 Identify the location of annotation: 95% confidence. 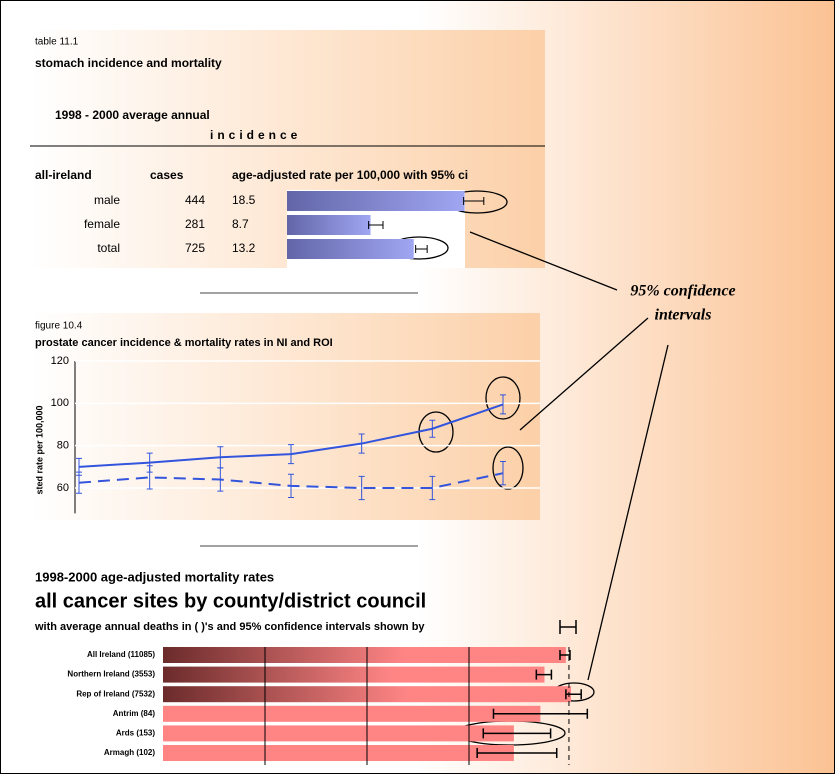
(682, 291).